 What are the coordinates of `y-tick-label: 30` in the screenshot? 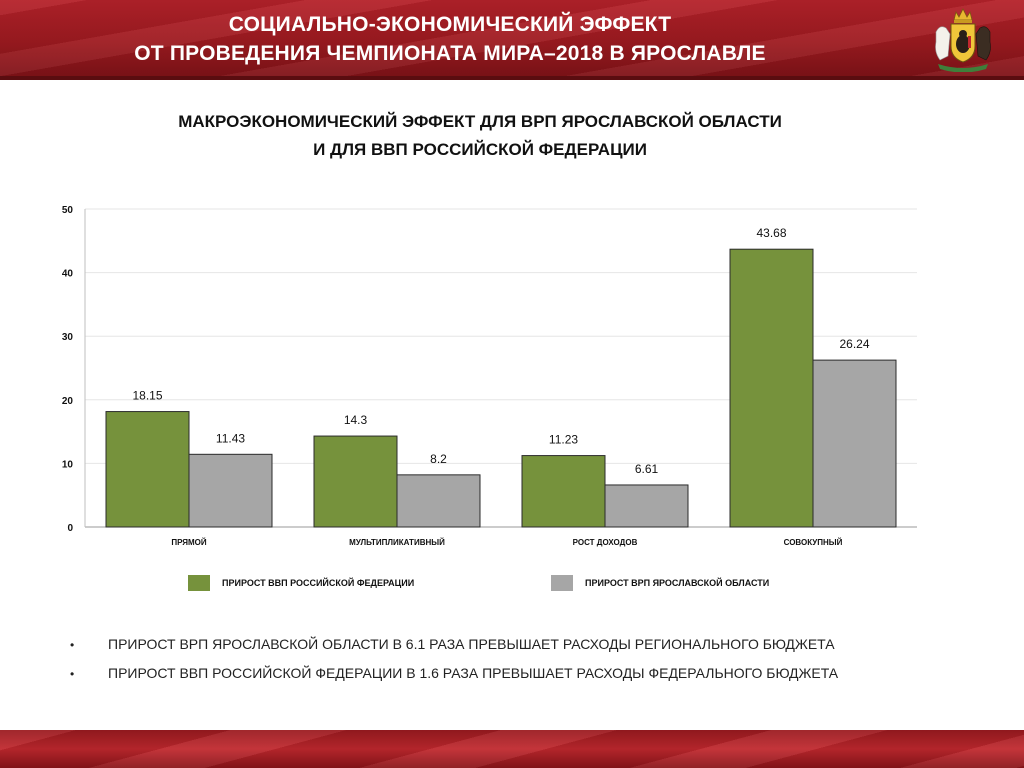 It's located at (68, 337).